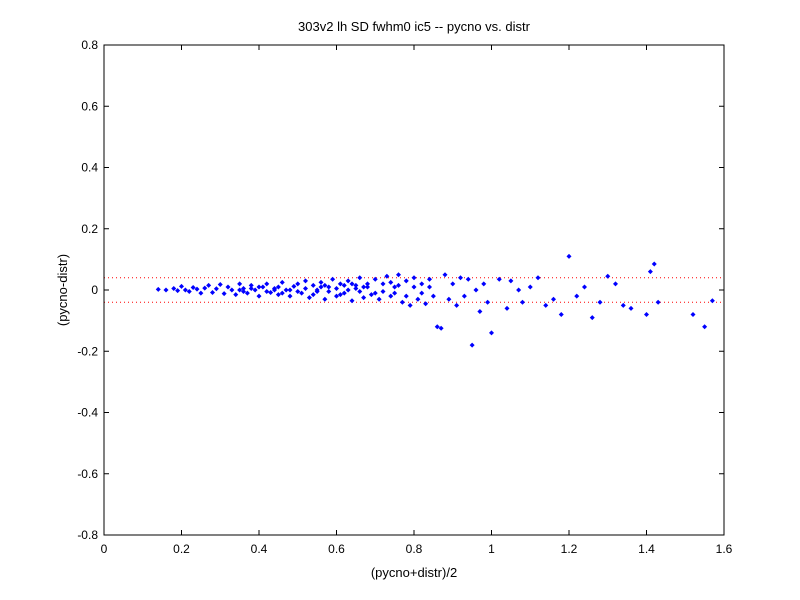 Image resolution: width=800 pixels, height=600 pixels. I want to click on y-tick-label: -0.6, so click(87, 474).